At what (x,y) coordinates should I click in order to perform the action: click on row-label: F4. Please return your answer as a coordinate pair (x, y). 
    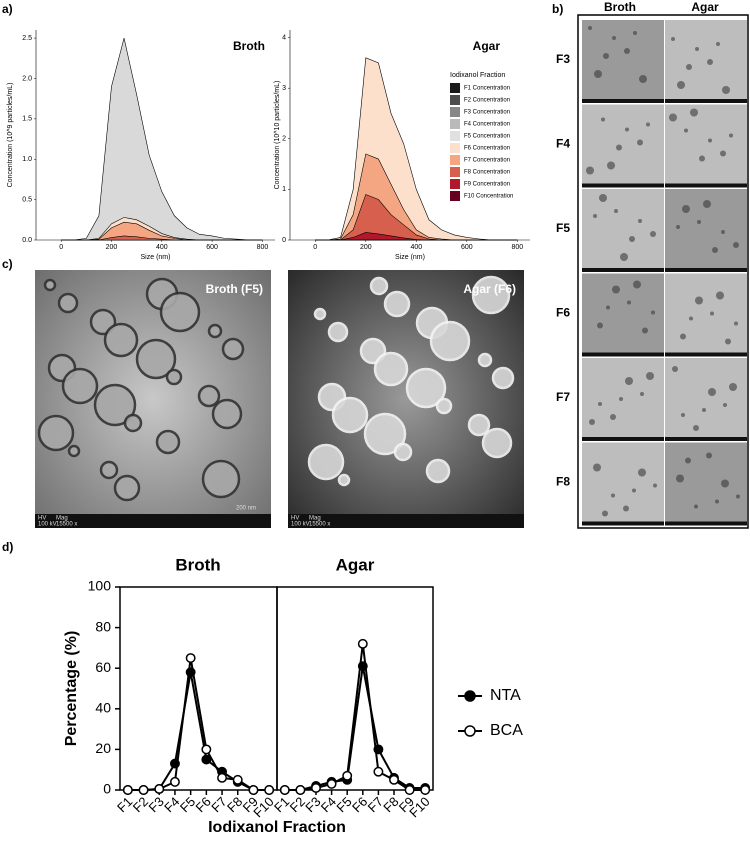
    Looking at the image, I should click on (563, 144).